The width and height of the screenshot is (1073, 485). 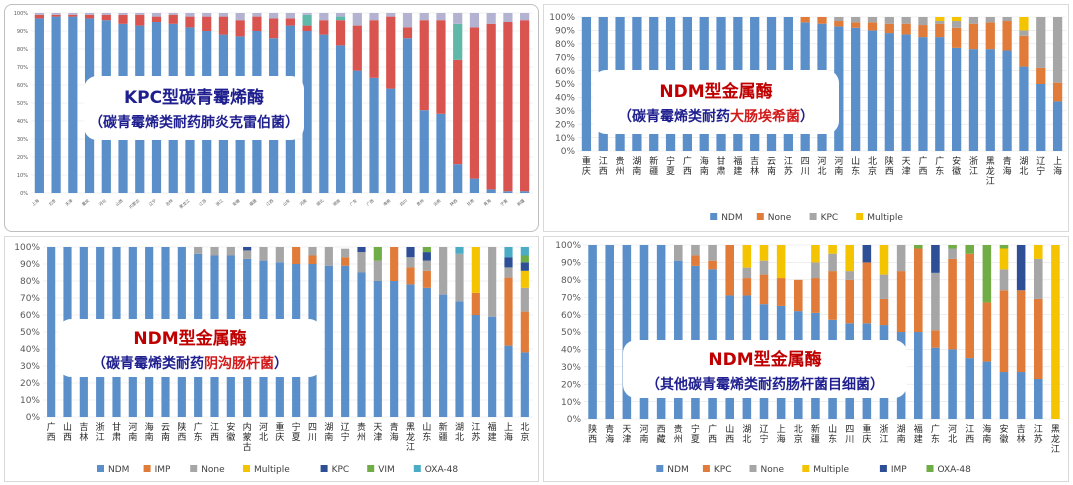 I want to click on category-label: 福建, so click(x=492, y=432).